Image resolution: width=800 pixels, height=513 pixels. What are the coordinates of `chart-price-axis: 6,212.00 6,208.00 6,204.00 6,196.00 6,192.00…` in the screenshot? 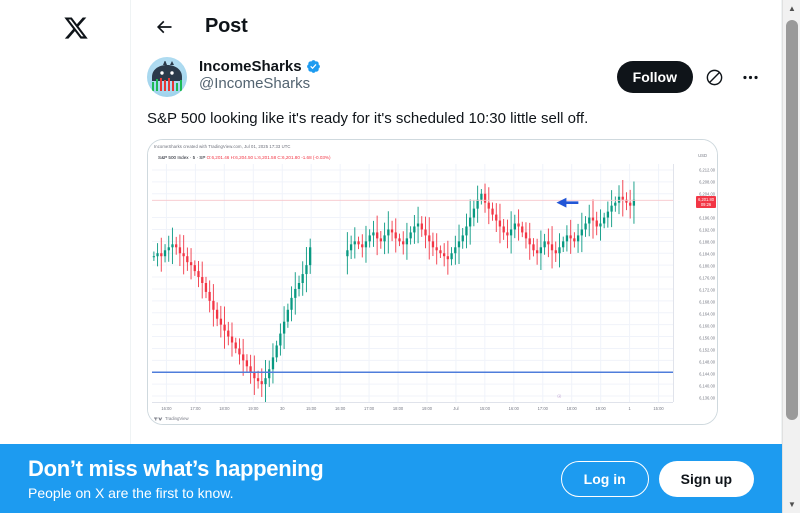 It's located at (695, 283).